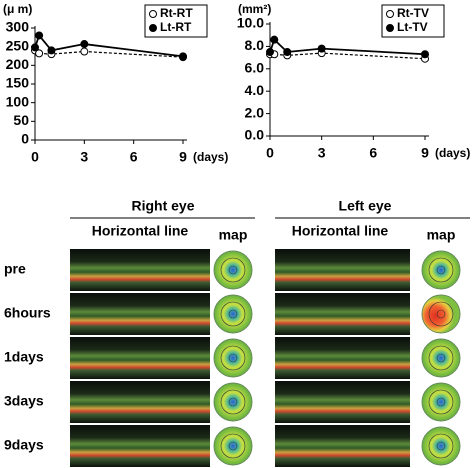 The height and width of the screenshot is (468, 473). I want to click on y-tick-label: 0.0, so click(255, 135).